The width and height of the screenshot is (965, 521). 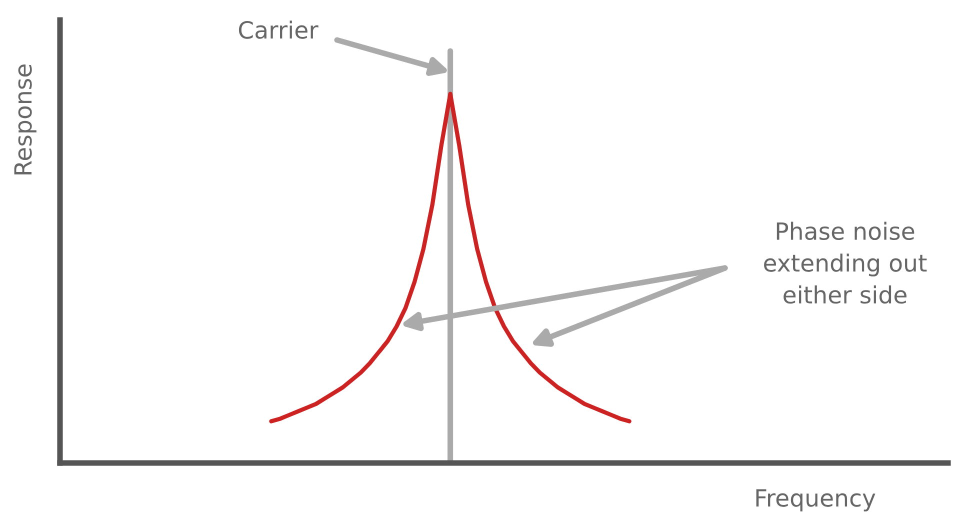 I want to click on text: Frequency, so click(x=816, y=500).